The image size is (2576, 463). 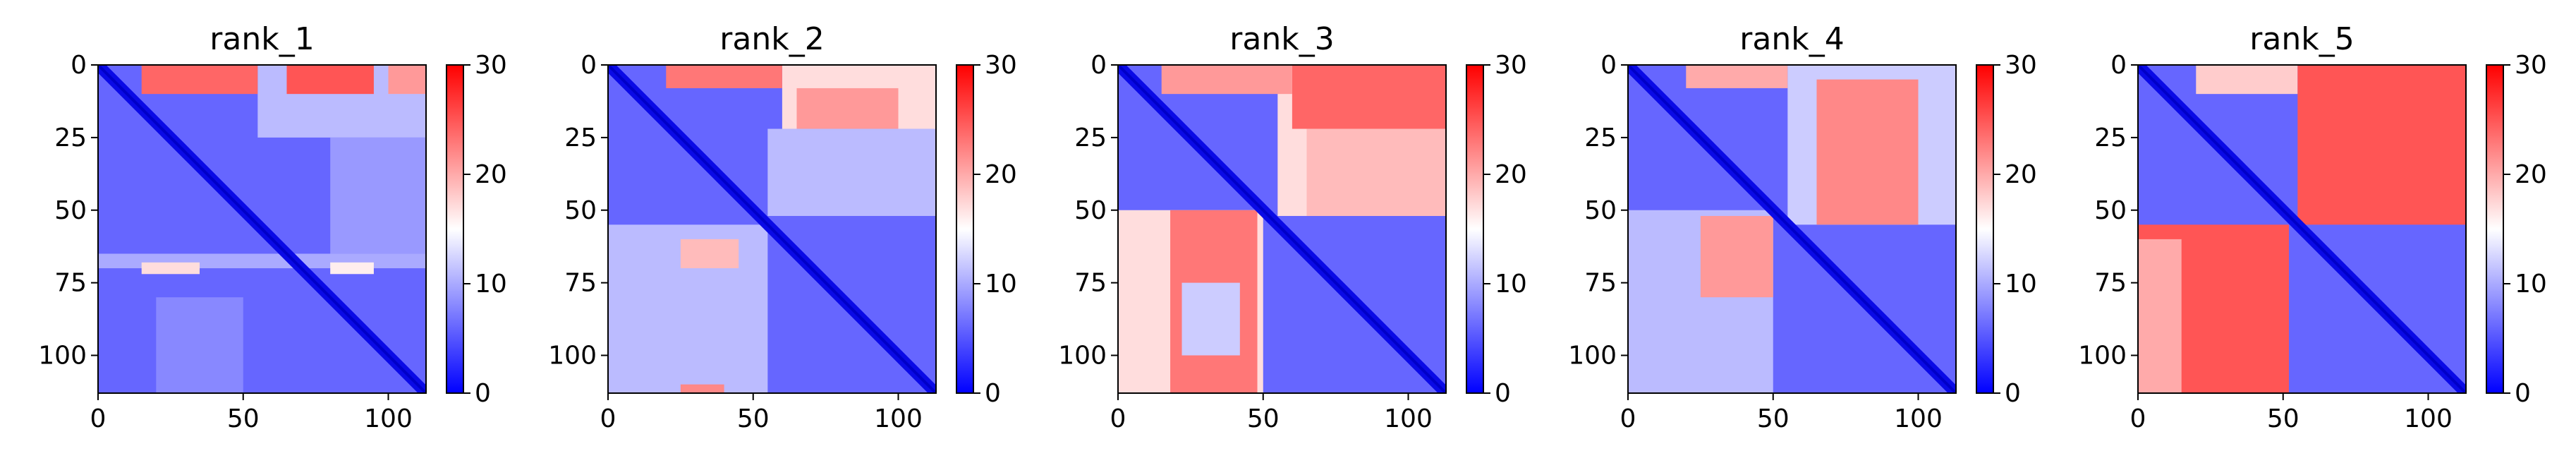 What do you see at coordinates (2301, 39) in the screenshot?
I see `panel-title: rank_5` at bounding box center [2301, 39].